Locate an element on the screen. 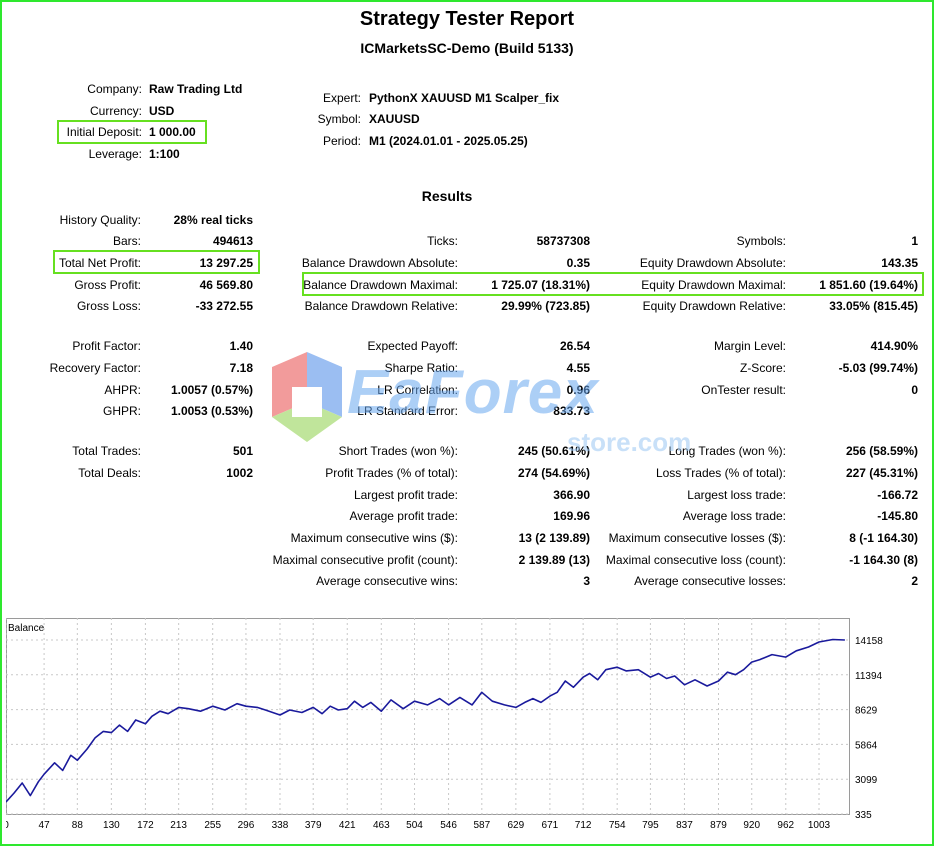 The height and width of the screenshot is (846, 934). drawdown-maximal-highlight is located at coordinates (613, 284).